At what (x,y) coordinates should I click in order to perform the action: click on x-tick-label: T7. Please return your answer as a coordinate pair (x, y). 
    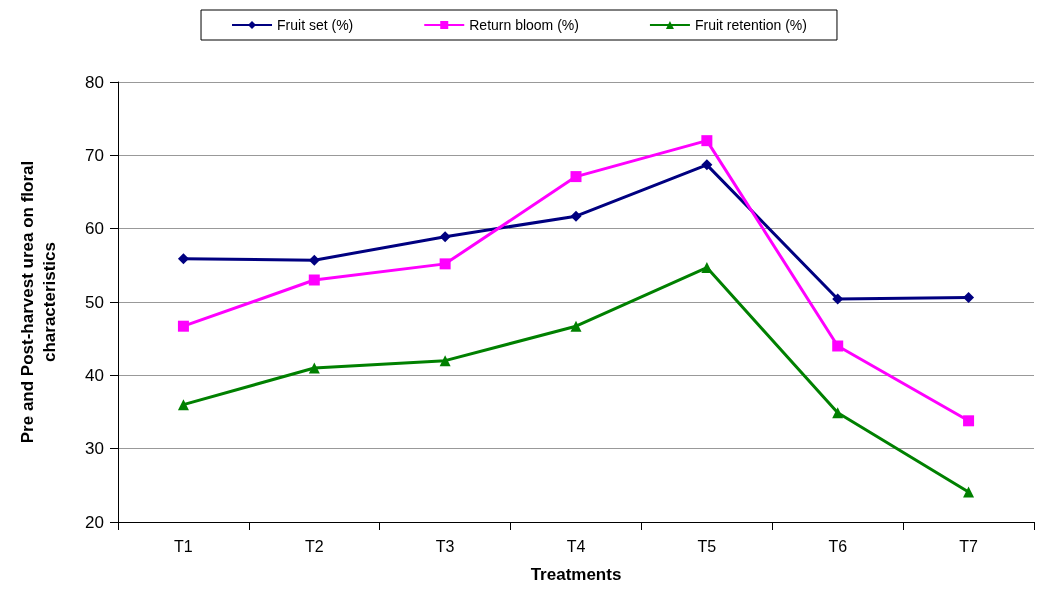
    Looking at the image, I should click on (969, 546).